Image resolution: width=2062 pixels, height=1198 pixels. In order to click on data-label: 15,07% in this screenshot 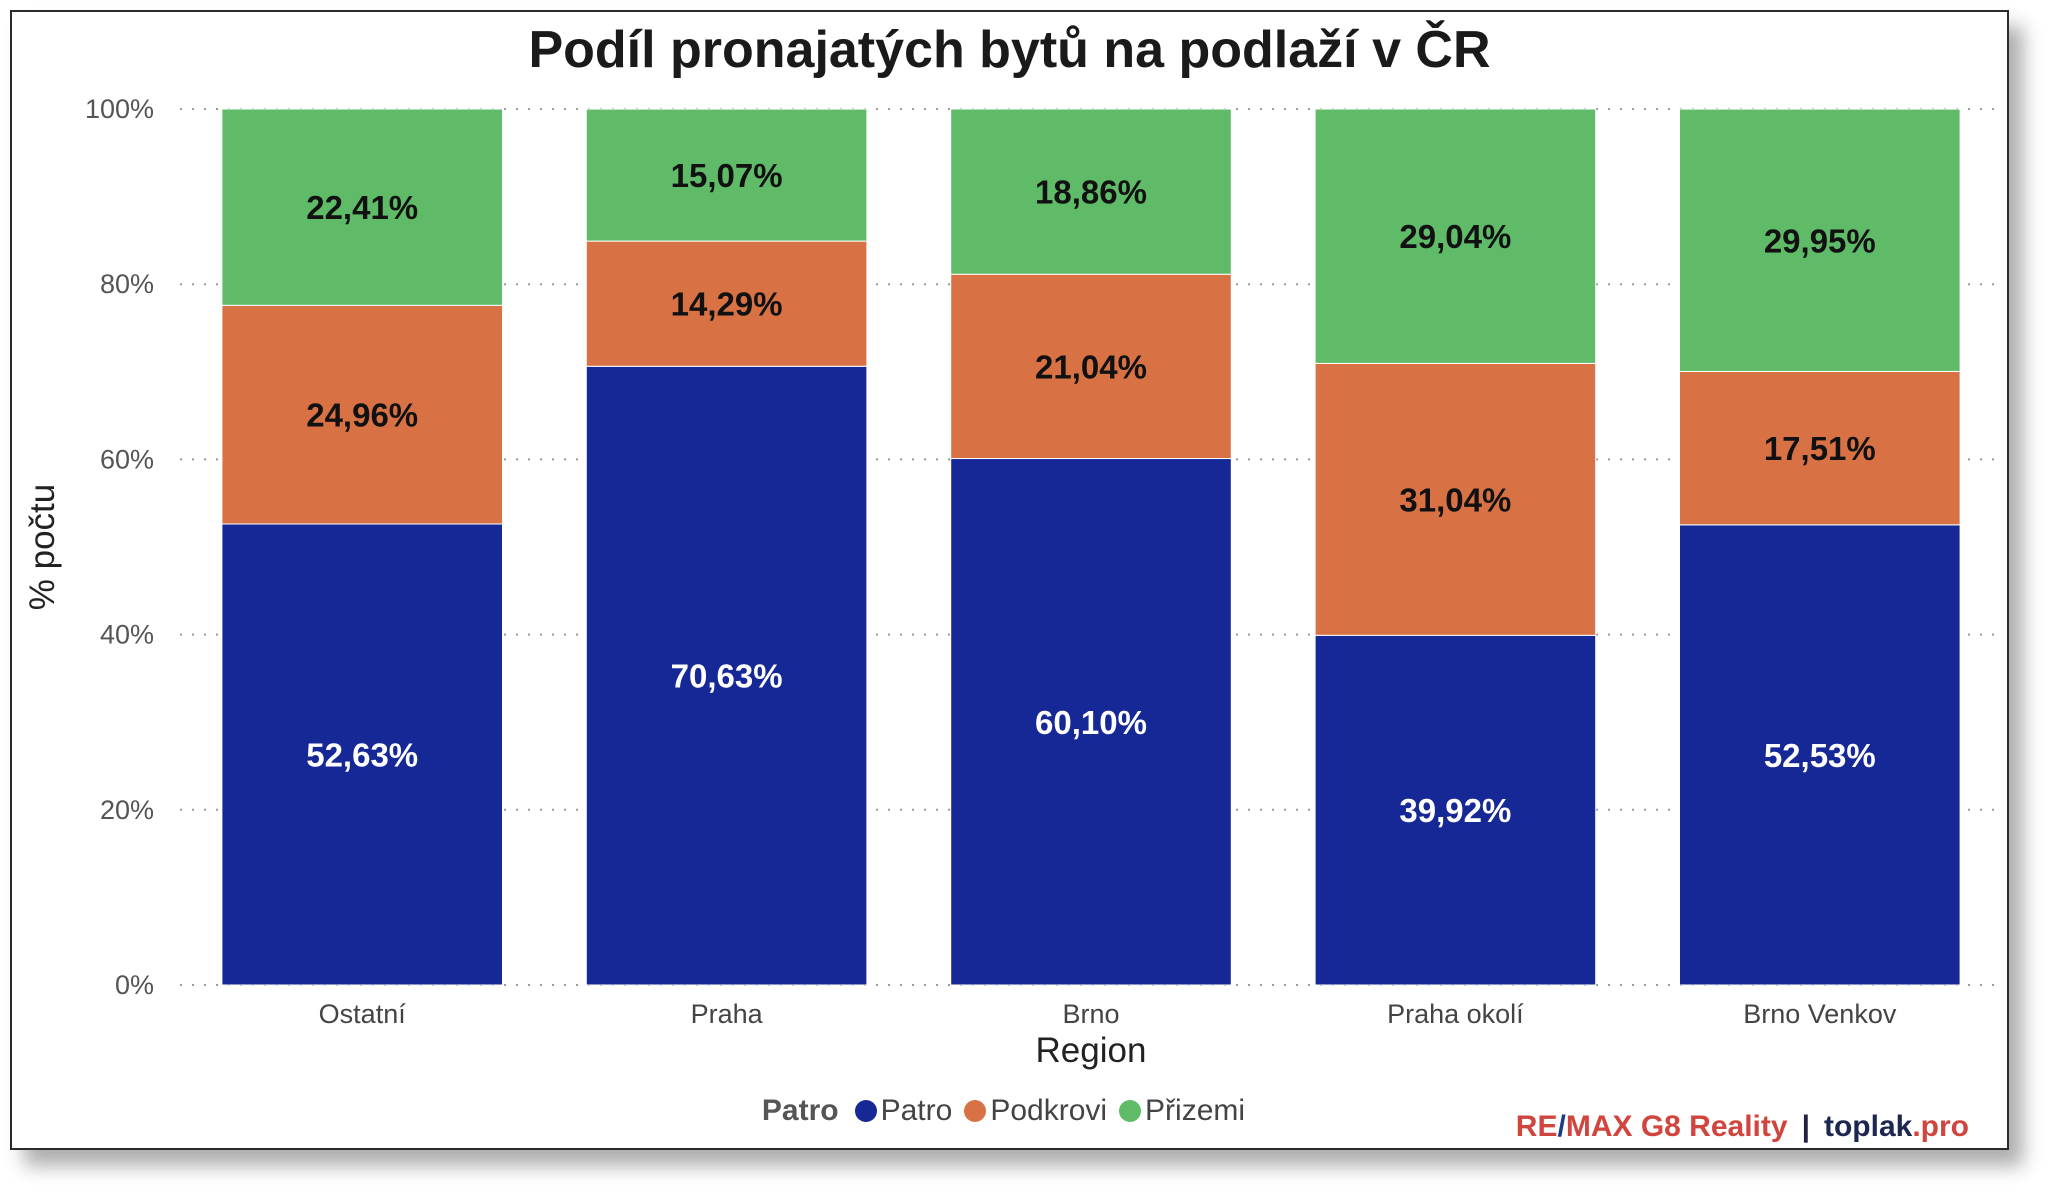, I will do `click(727, 175)`.